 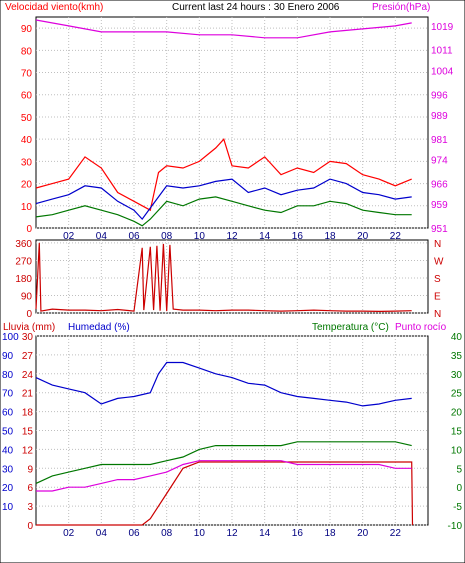 I want to click on series-dew_point, so click(x=224, y=476).